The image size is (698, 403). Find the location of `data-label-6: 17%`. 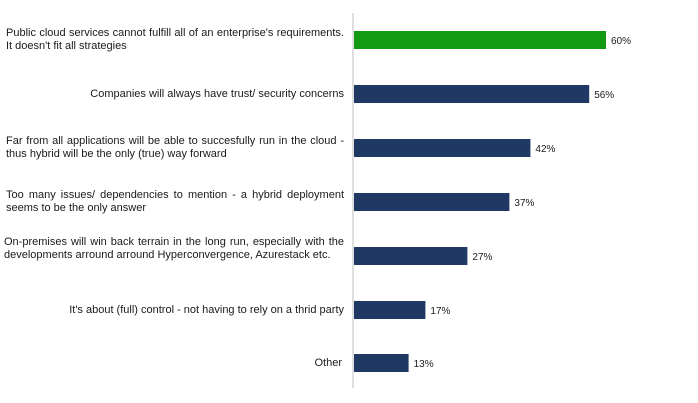

data-label-6: 17% is located at coordinates (440, 311).